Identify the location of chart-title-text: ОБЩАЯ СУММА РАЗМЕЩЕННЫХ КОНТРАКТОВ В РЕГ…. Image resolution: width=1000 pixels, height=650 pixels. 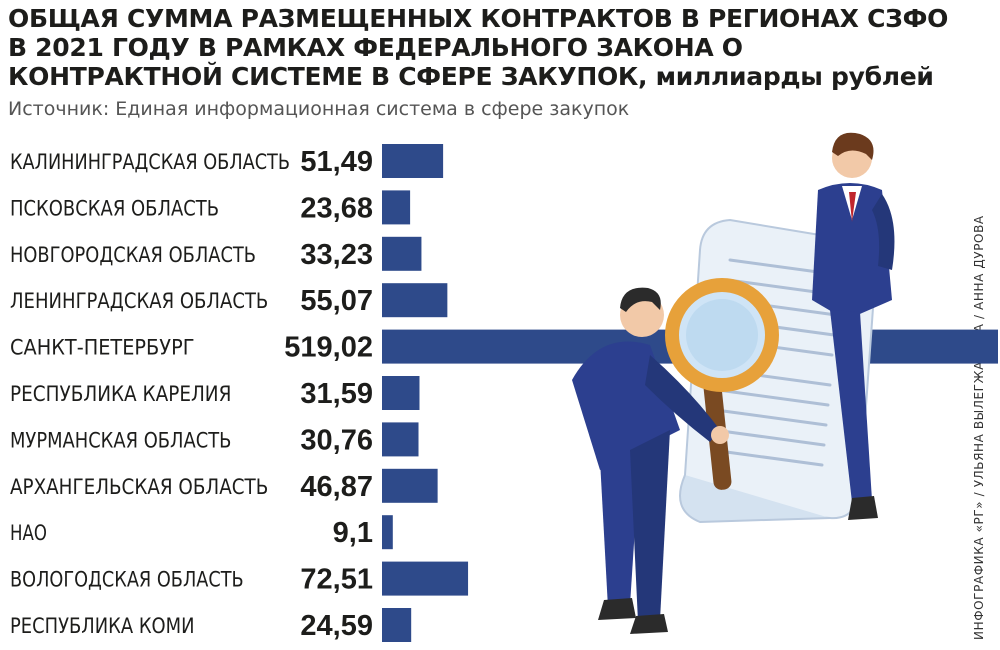
(478, 47).